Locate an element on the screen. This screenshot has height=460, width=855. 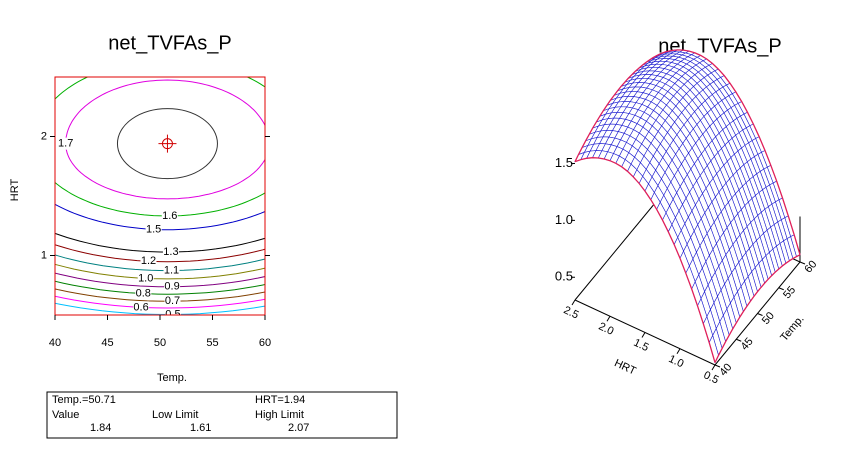
info-value: 1.84 is located at coordinates (100, 428).